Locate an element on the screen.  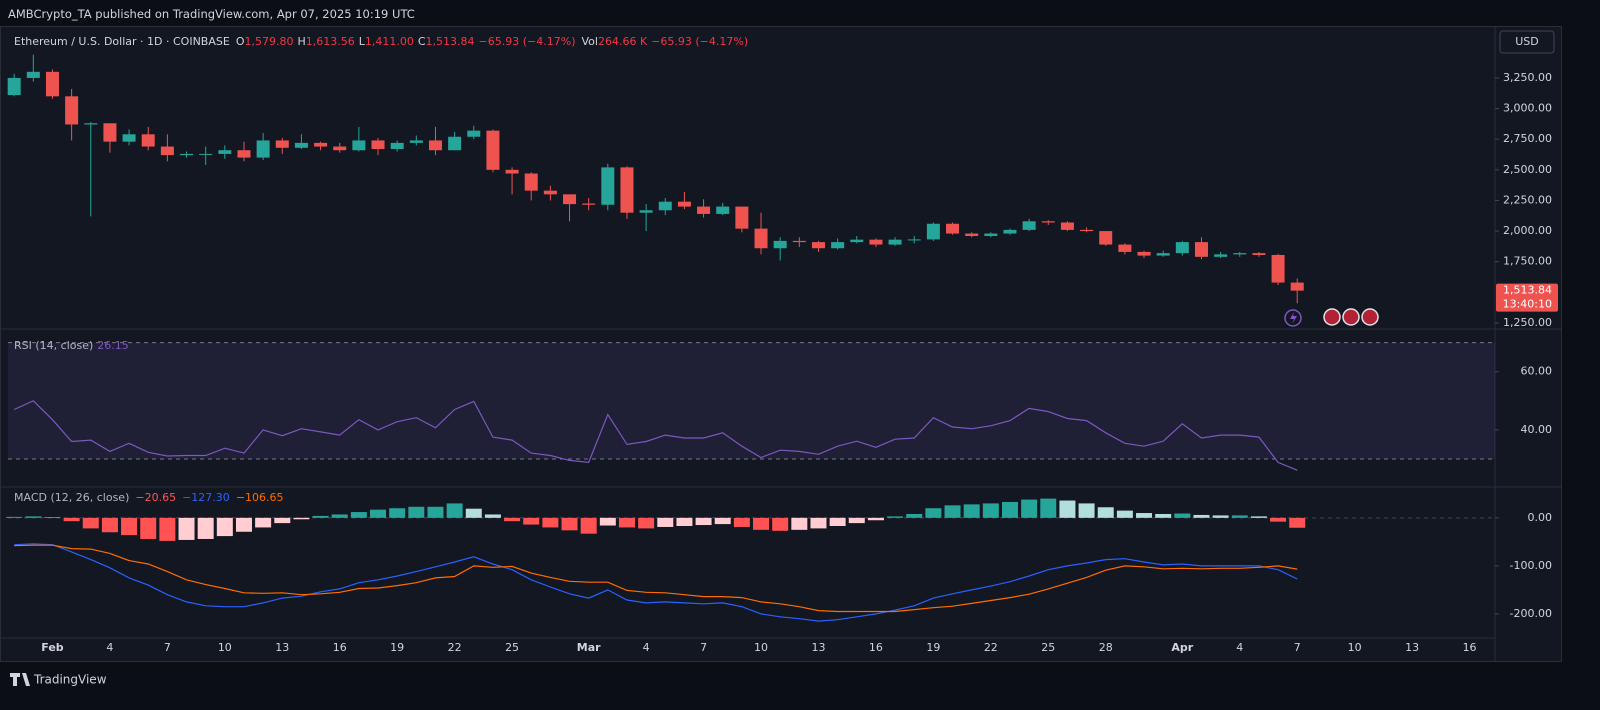
macd-title: MACD (12, 26, close) is located at coordinates (72, 497).